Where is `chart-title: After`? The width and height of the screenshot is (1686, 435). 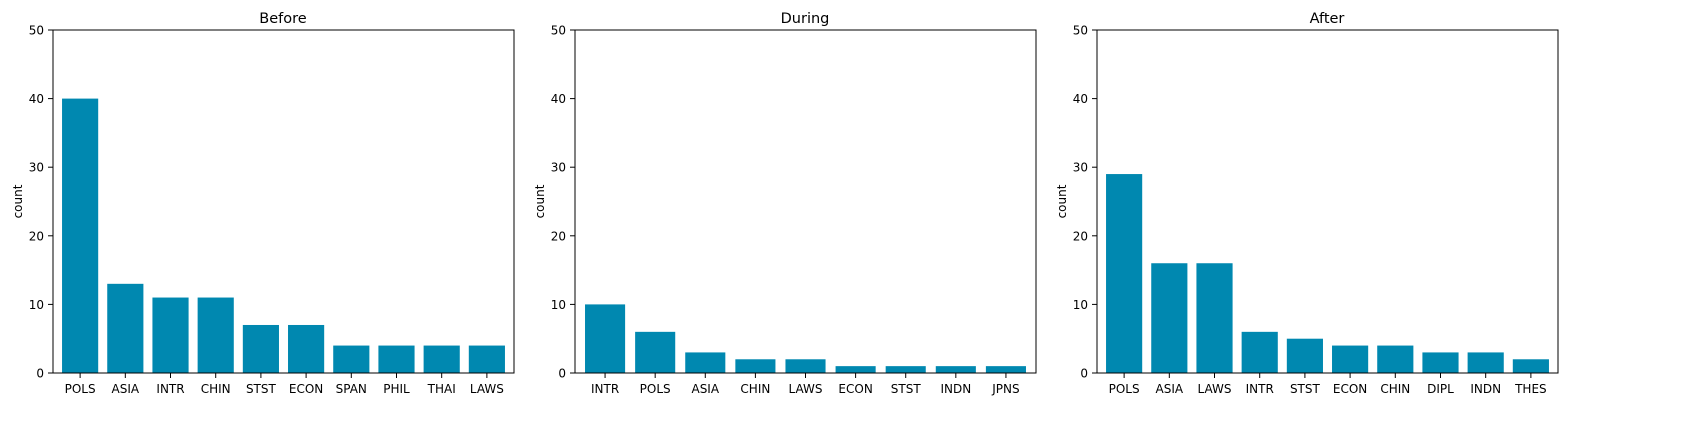
chart-title: After is located at coordinates (1327, 19).